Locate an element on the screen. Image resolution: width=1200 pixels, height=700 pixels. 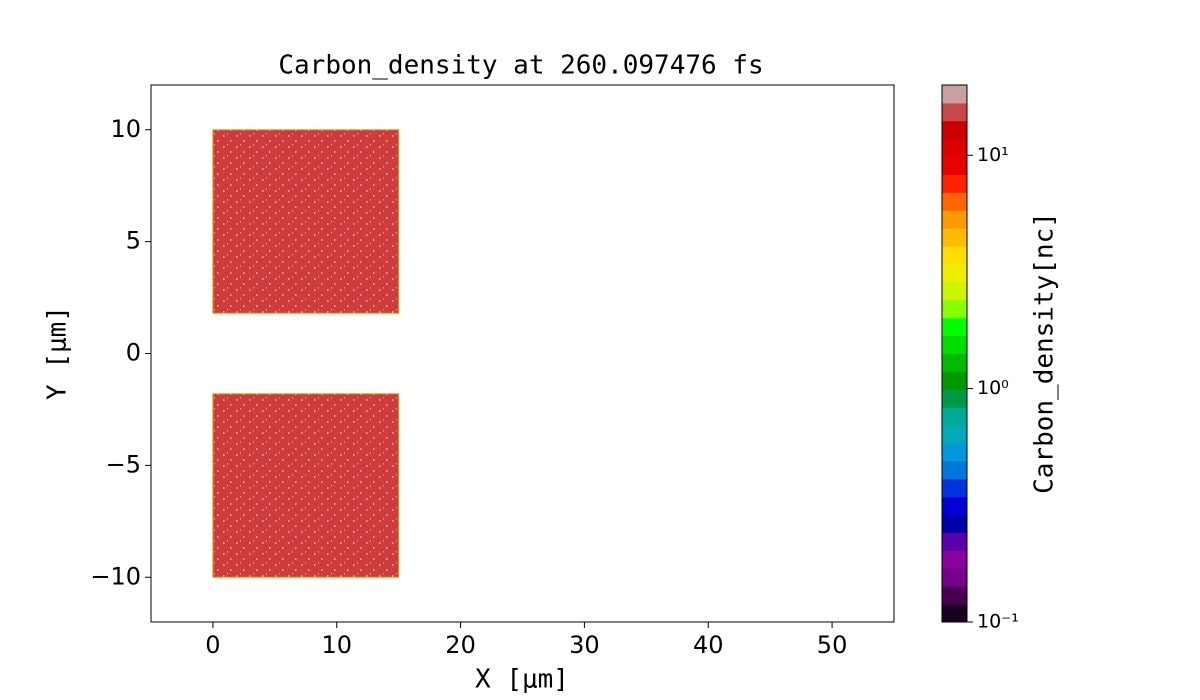
colorbar-label: Carbon_density[nc] is located at coordinates (1045, 353).